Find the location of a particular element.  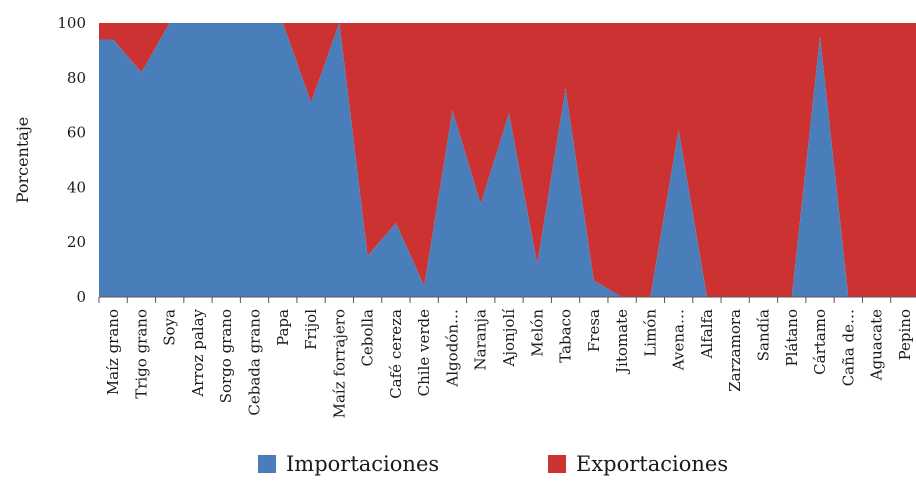

x-tick-label: Cebolla is located at coordinates (368, 338).